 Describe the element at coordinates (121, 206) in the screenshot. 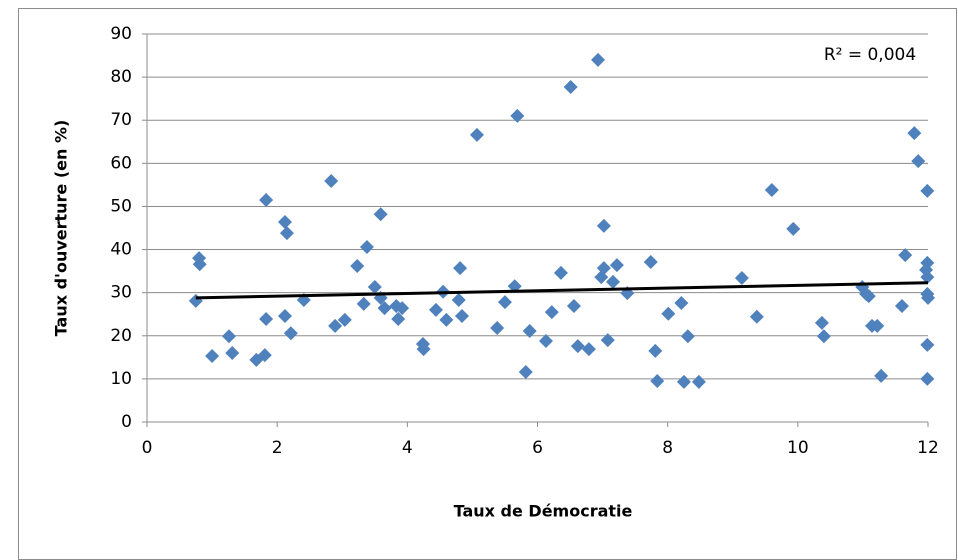

I see `y-tick-label: 50` at that location.